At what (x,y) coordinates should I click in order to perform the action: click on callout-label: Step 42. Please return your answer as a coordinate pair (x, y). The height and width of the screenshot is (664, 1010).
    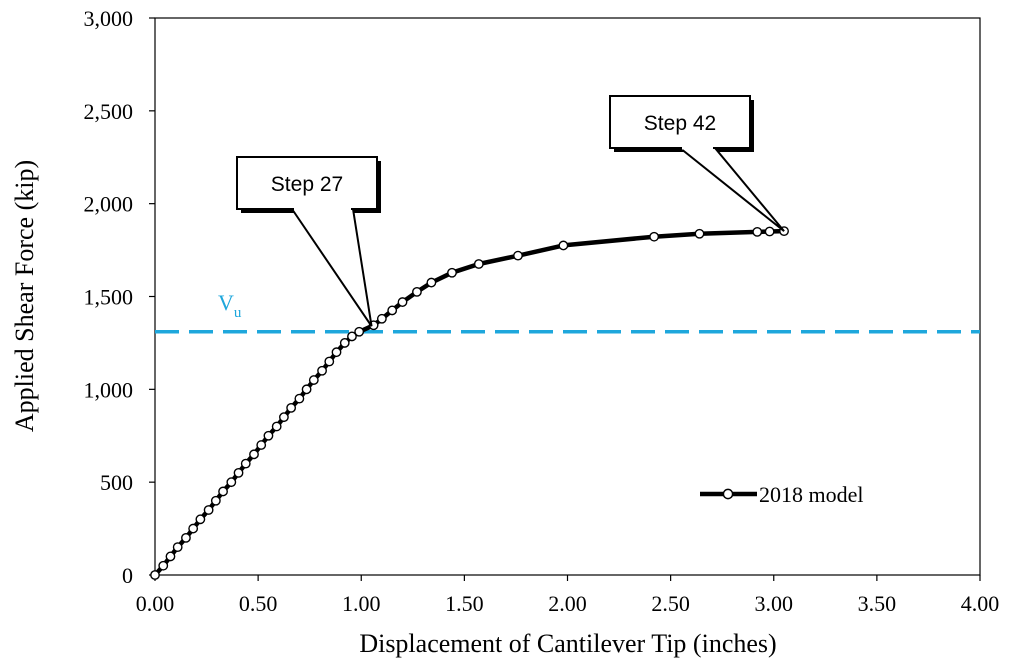
    Looking at the image, I should click on (680, 123).